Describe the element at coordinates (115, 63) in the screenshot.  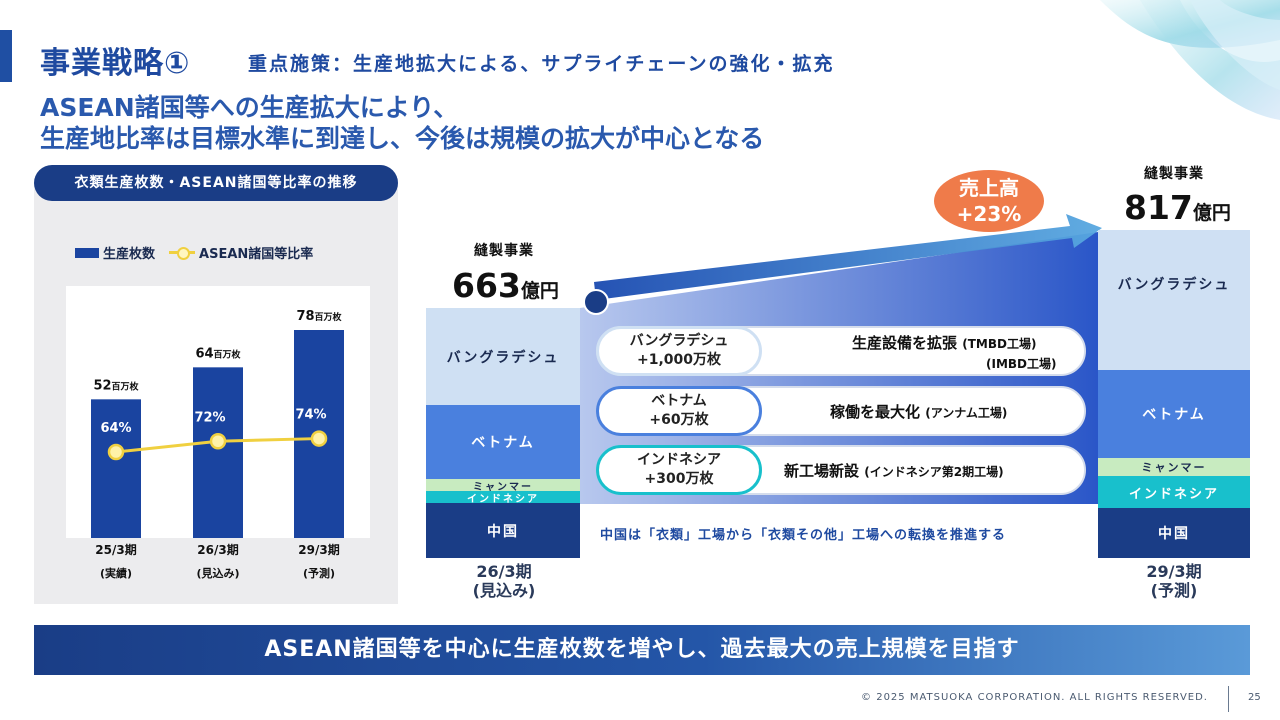
I see `page-title: 事業戦略①` at that location.